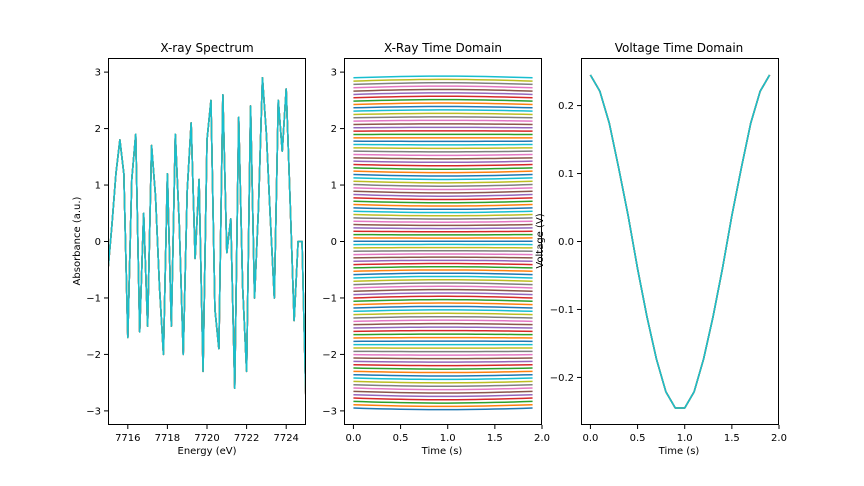 The image size is (864, 486). I want to click on y-tick-label: −0.1, so click(562, 310).